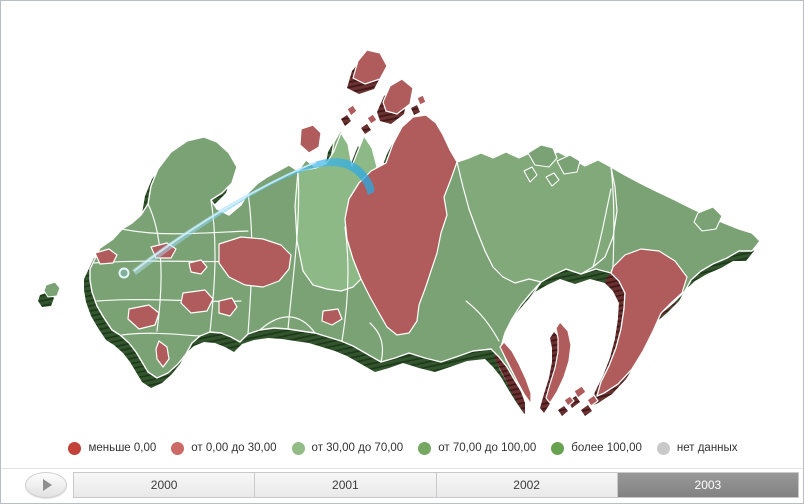 This screenshot has height=504, width=804. Describe the element at coordinates (487, 448) in the screenshot. I see `legend-label: от 70,00 до 100,00` at that location.